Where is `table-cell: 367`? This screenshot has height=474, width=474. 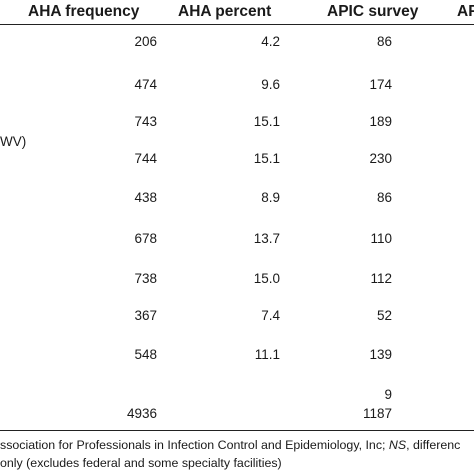
table-cell: 367 is located at coordinates (145, 315).